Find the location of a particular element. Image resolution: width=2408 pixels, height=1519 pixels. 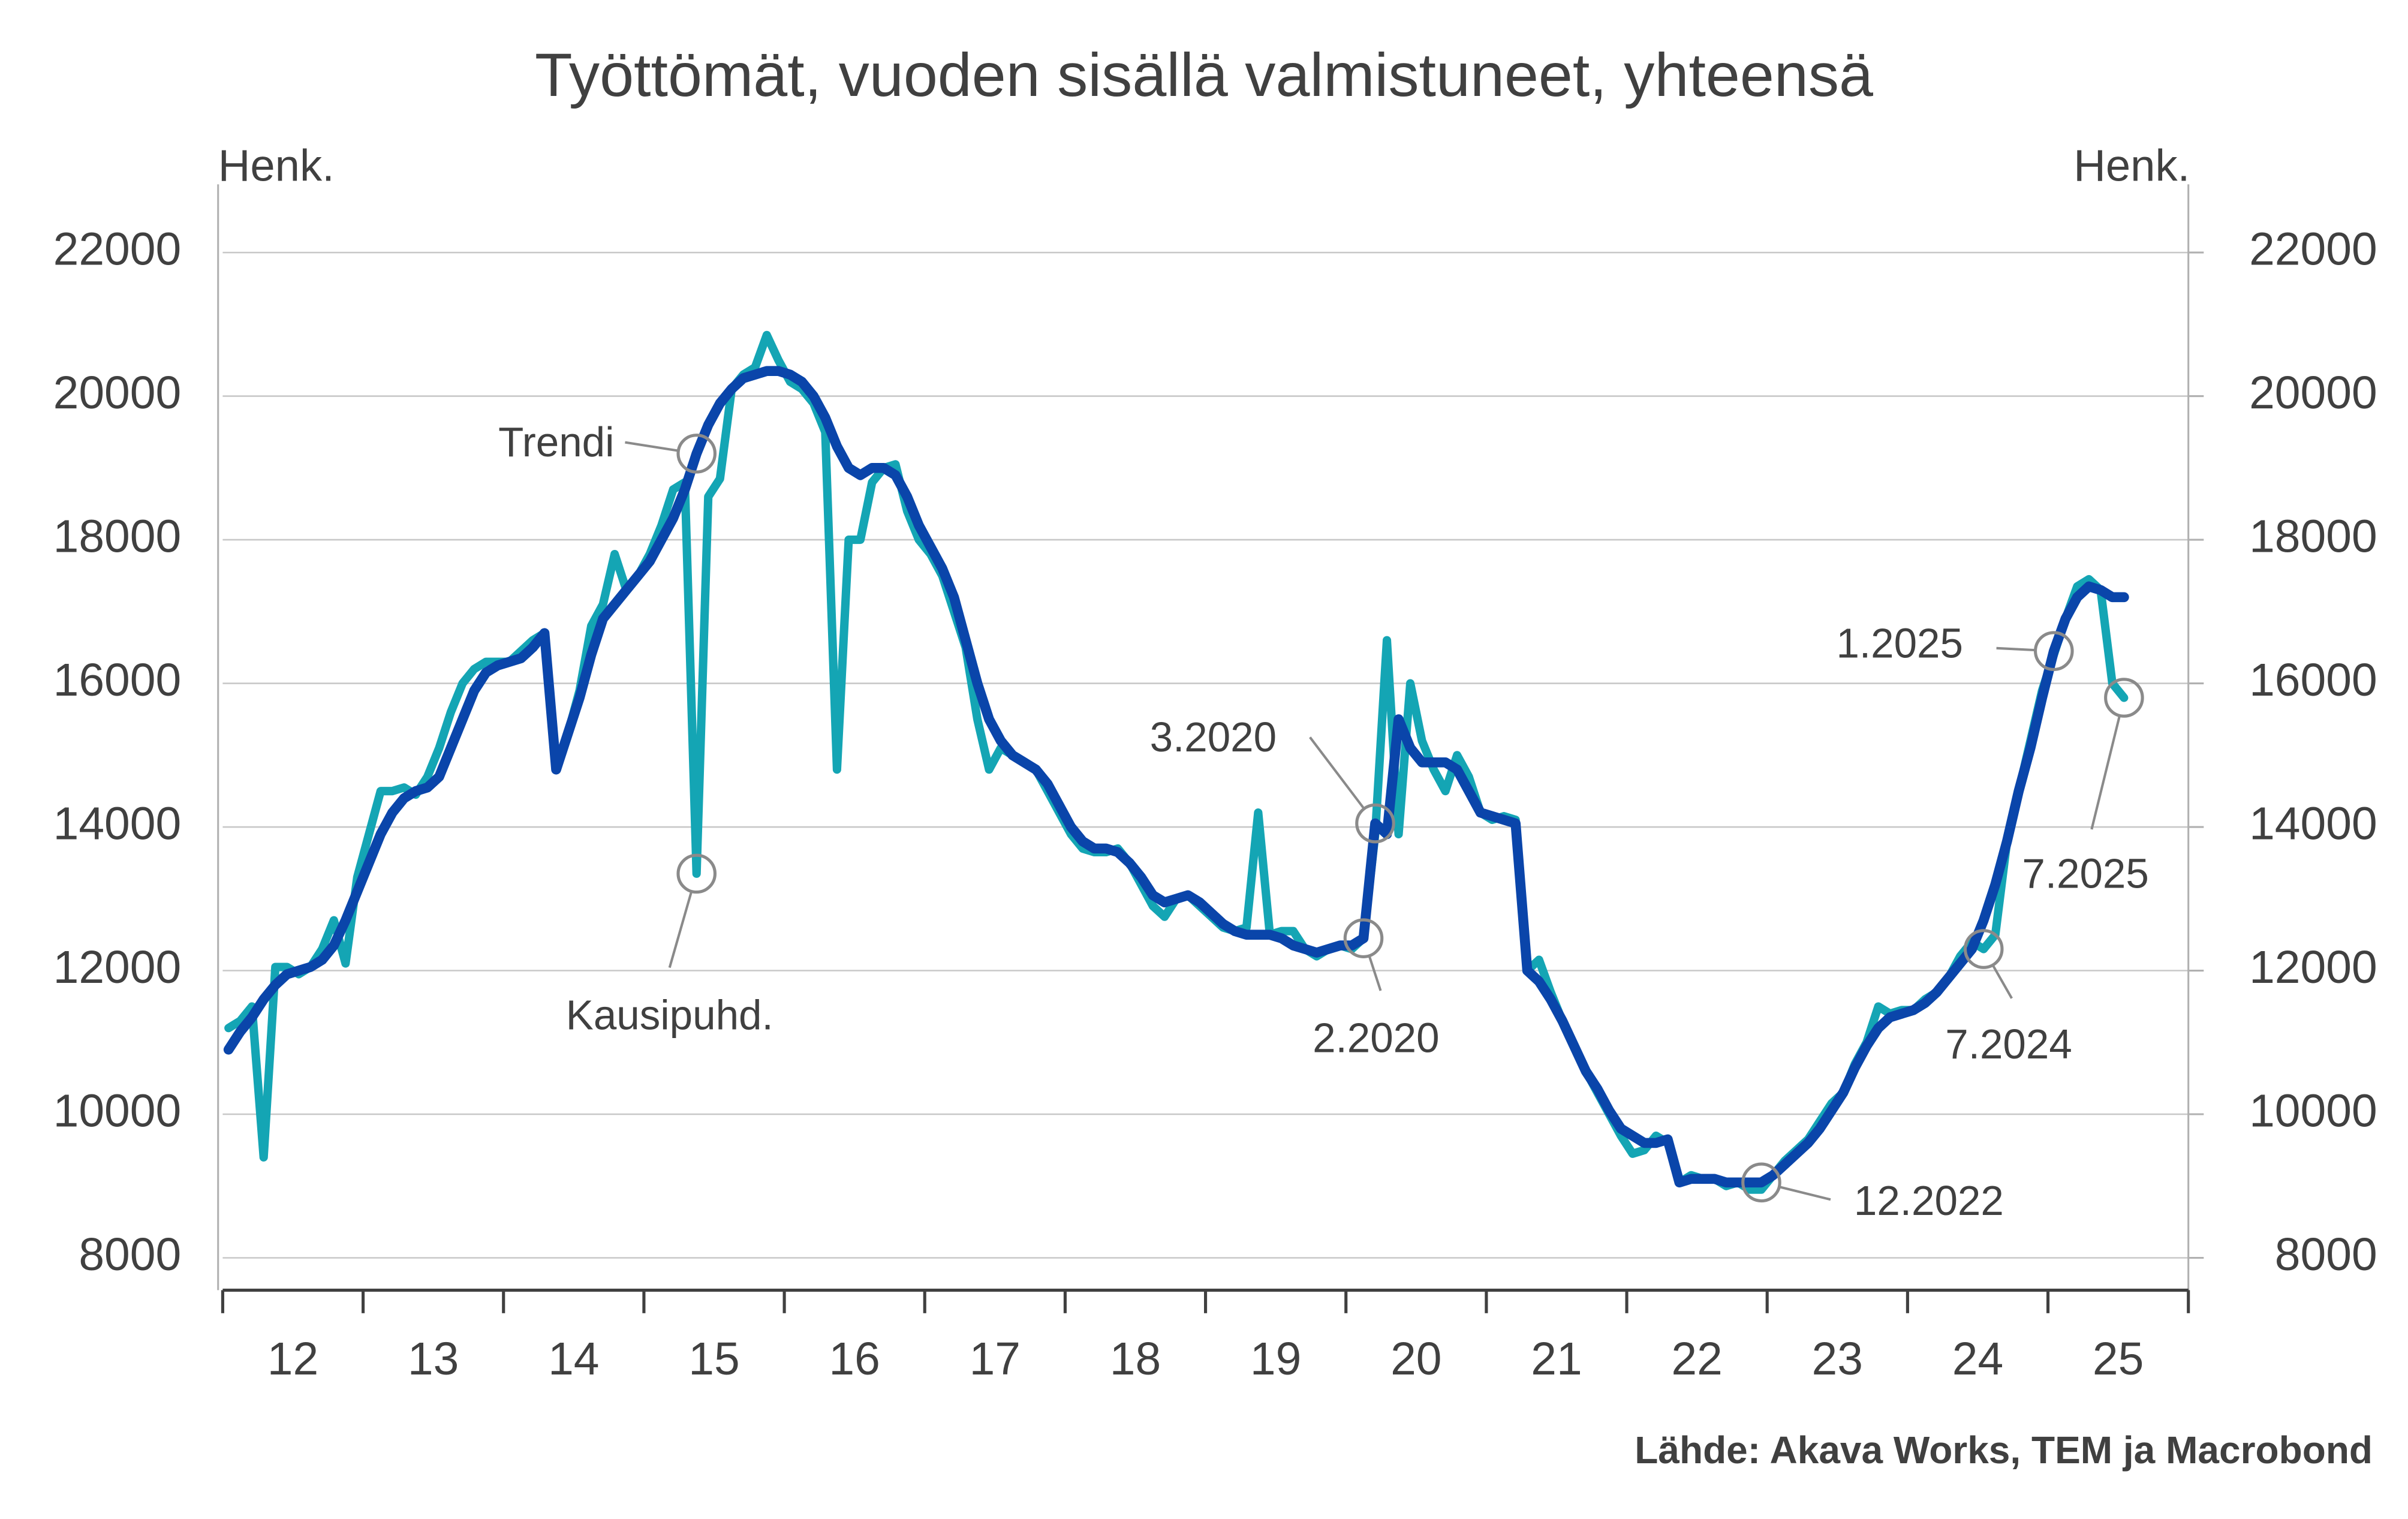

x-tick-label: 22 is located at coordinates (1696, 1359).